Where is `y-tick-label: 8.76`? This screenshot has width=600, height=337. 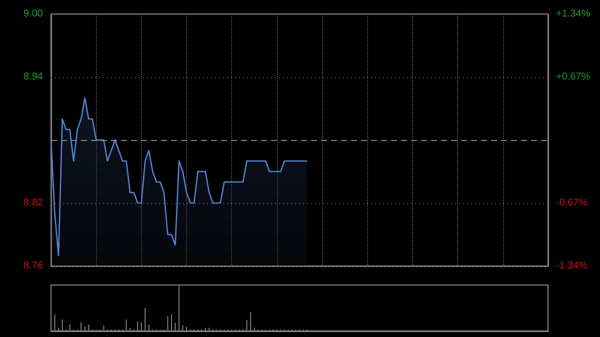 y-tick-label: 8.76 is located at coordinates (34, 266).